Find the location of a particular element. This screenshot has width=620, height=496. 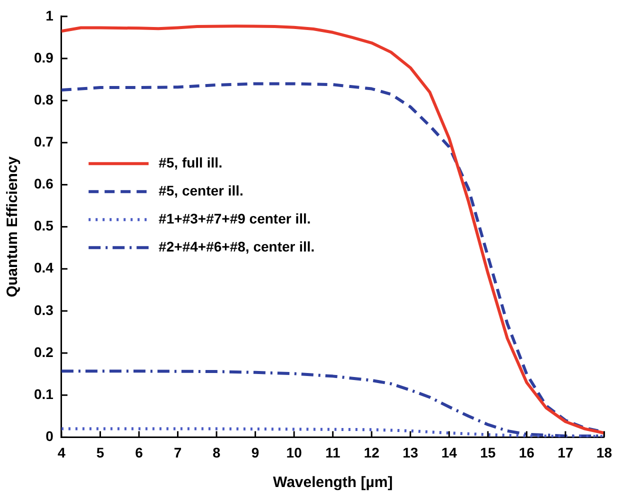

x-tick-label: 11 is located at coordinates (332, 452).